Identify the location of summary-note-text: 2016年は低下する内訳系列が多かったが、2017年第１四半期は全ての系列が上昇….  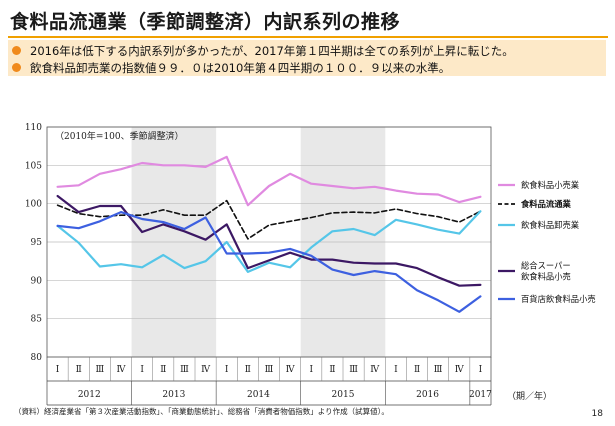
(272, 51).